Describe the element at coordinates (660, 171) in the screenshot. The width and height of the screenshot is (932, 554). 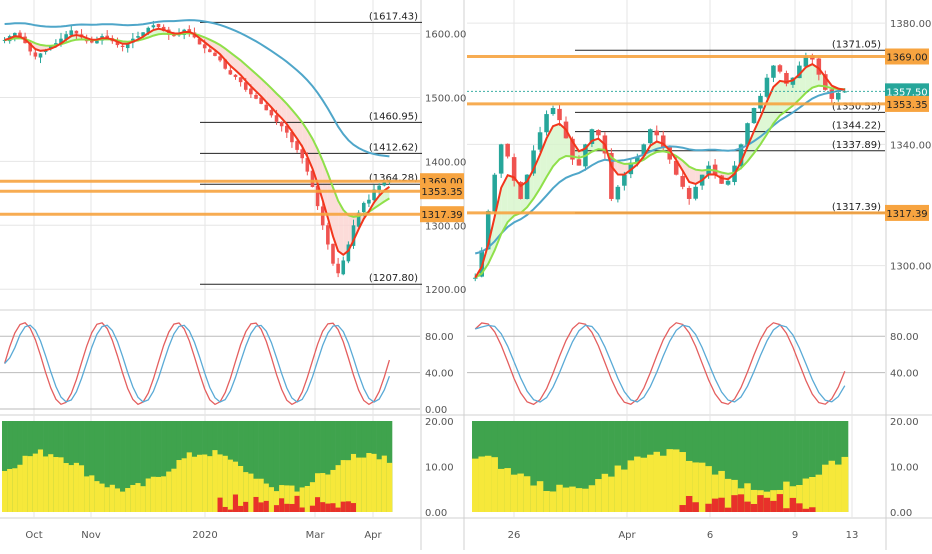
I see `ma-line-blue` at that location.